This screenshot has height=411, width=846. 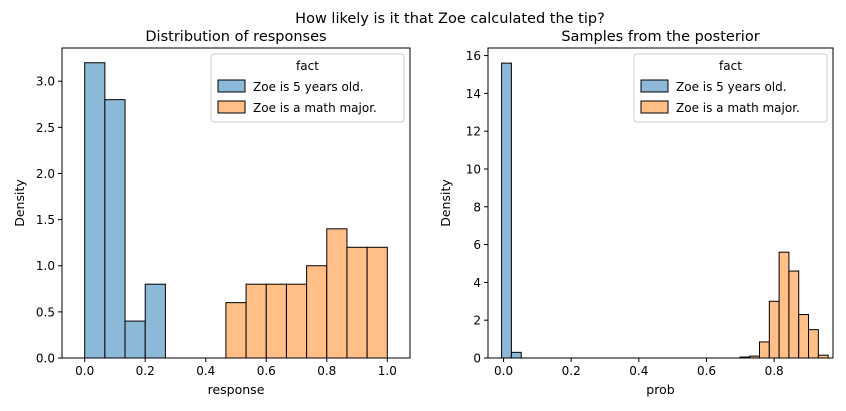 What do you see at coordinates (660, 37) in the screenshot?
I see `chart-title: Samples from the posterior` at bounding box center [660, 37].